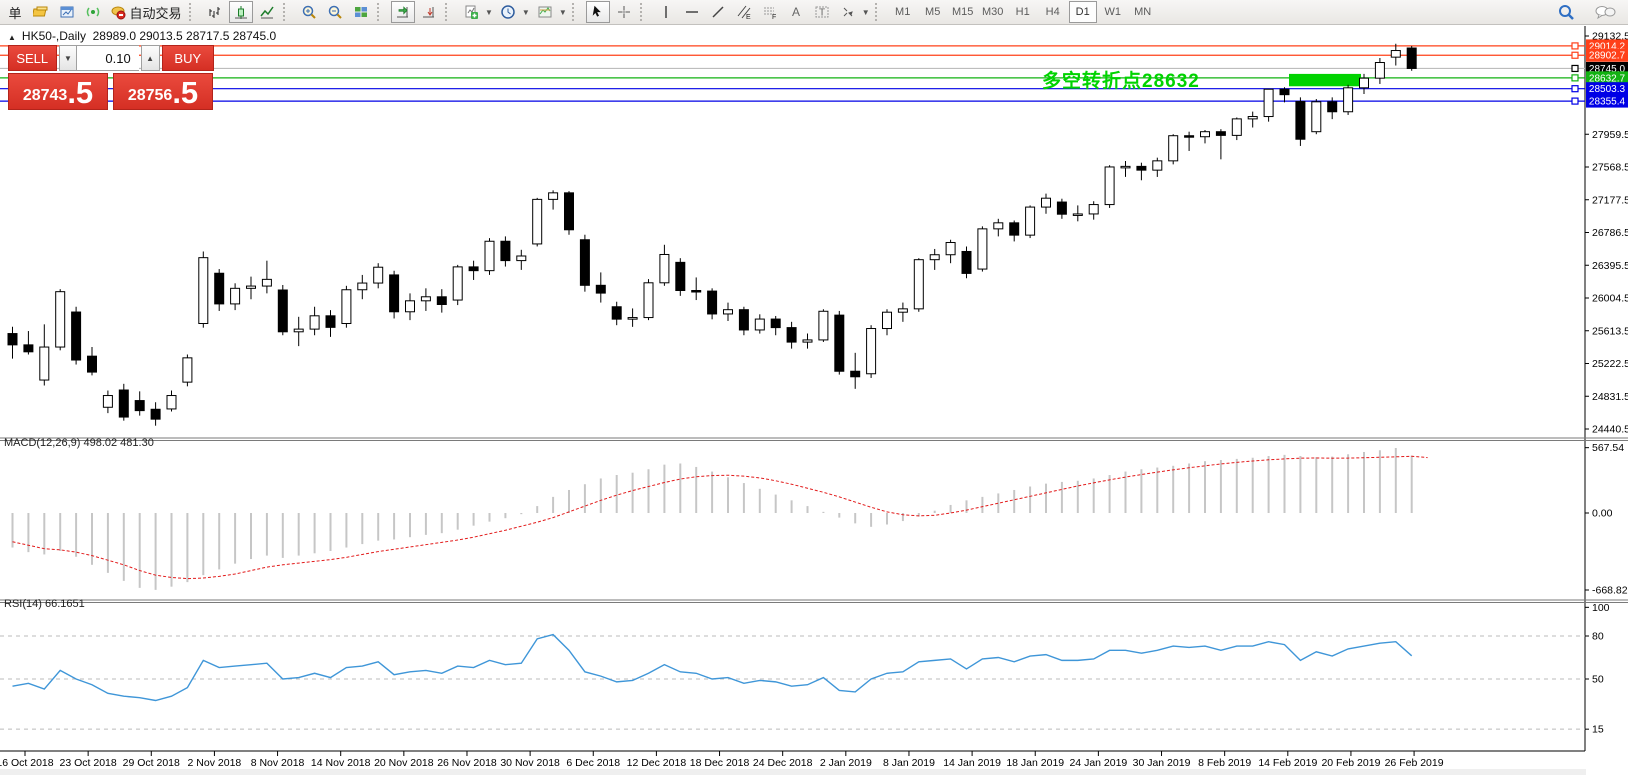 The image size is (1628, 775). I want to click on arrows-dropdown-arrow: ▼, so click(865, 12).